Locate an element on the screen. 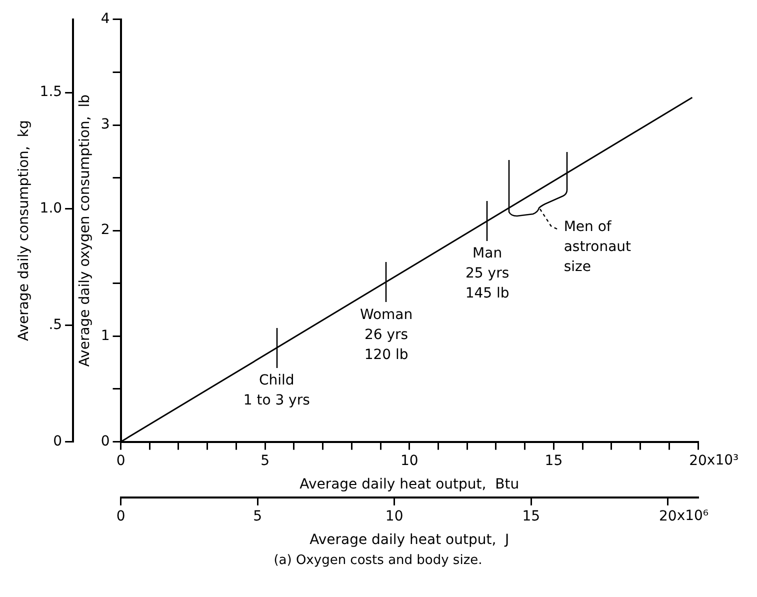 This screenshot has height=597, width=757. y-tick-label: 3 is located at coordinates (105, 124).